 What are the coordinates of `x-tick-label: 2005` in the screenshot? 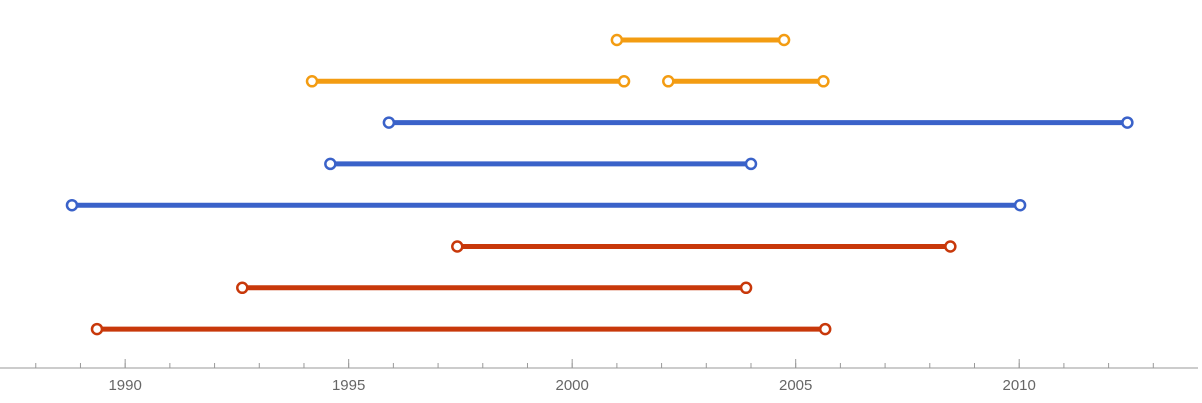 It's located at (795, 385).